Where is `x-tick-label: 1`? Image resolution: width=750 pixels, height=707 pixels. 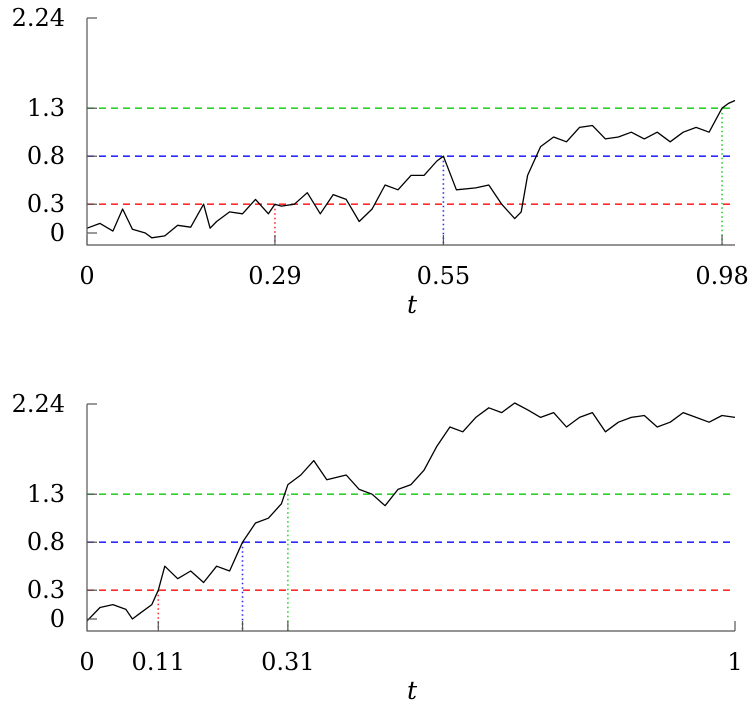
x-tick-label: 1 is located at coordinates (734, 662).